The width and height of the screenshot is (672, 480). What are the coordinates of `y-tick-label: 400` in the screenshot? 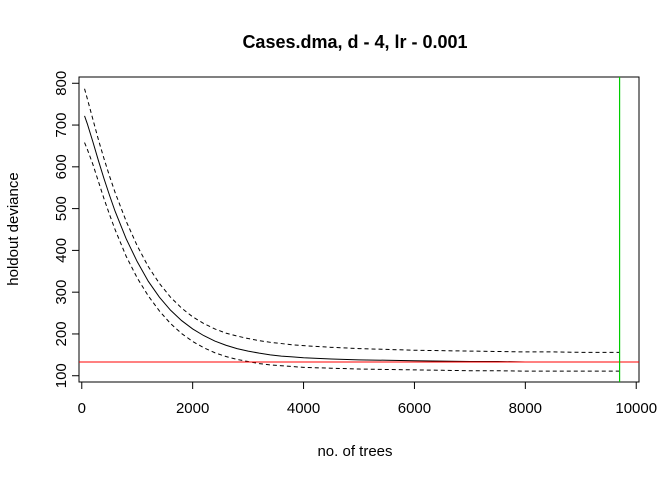 It's located at (61, 250).